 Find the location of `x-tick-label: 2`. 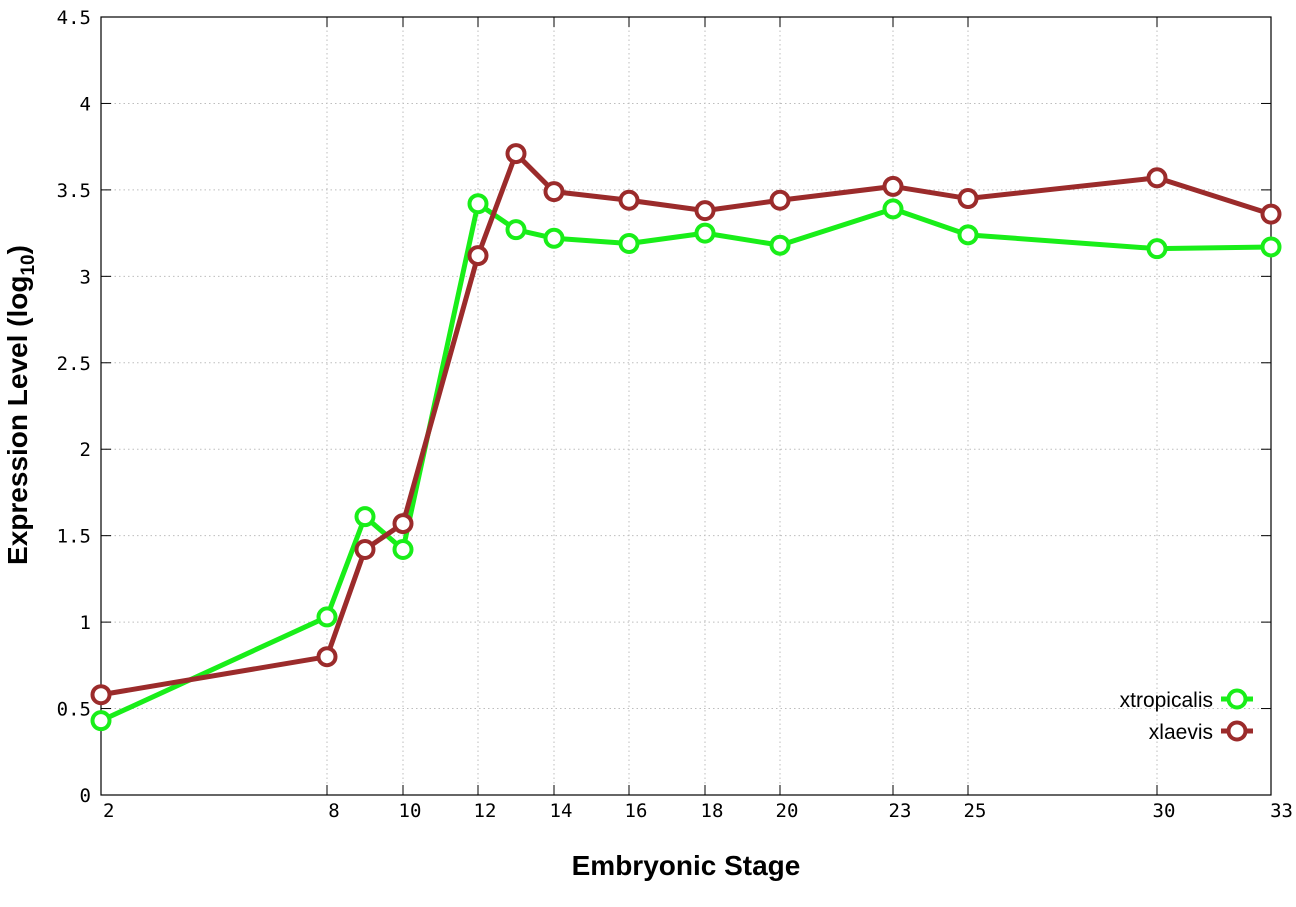

x-tick-label: 2 is located at coordinates (108, 811).